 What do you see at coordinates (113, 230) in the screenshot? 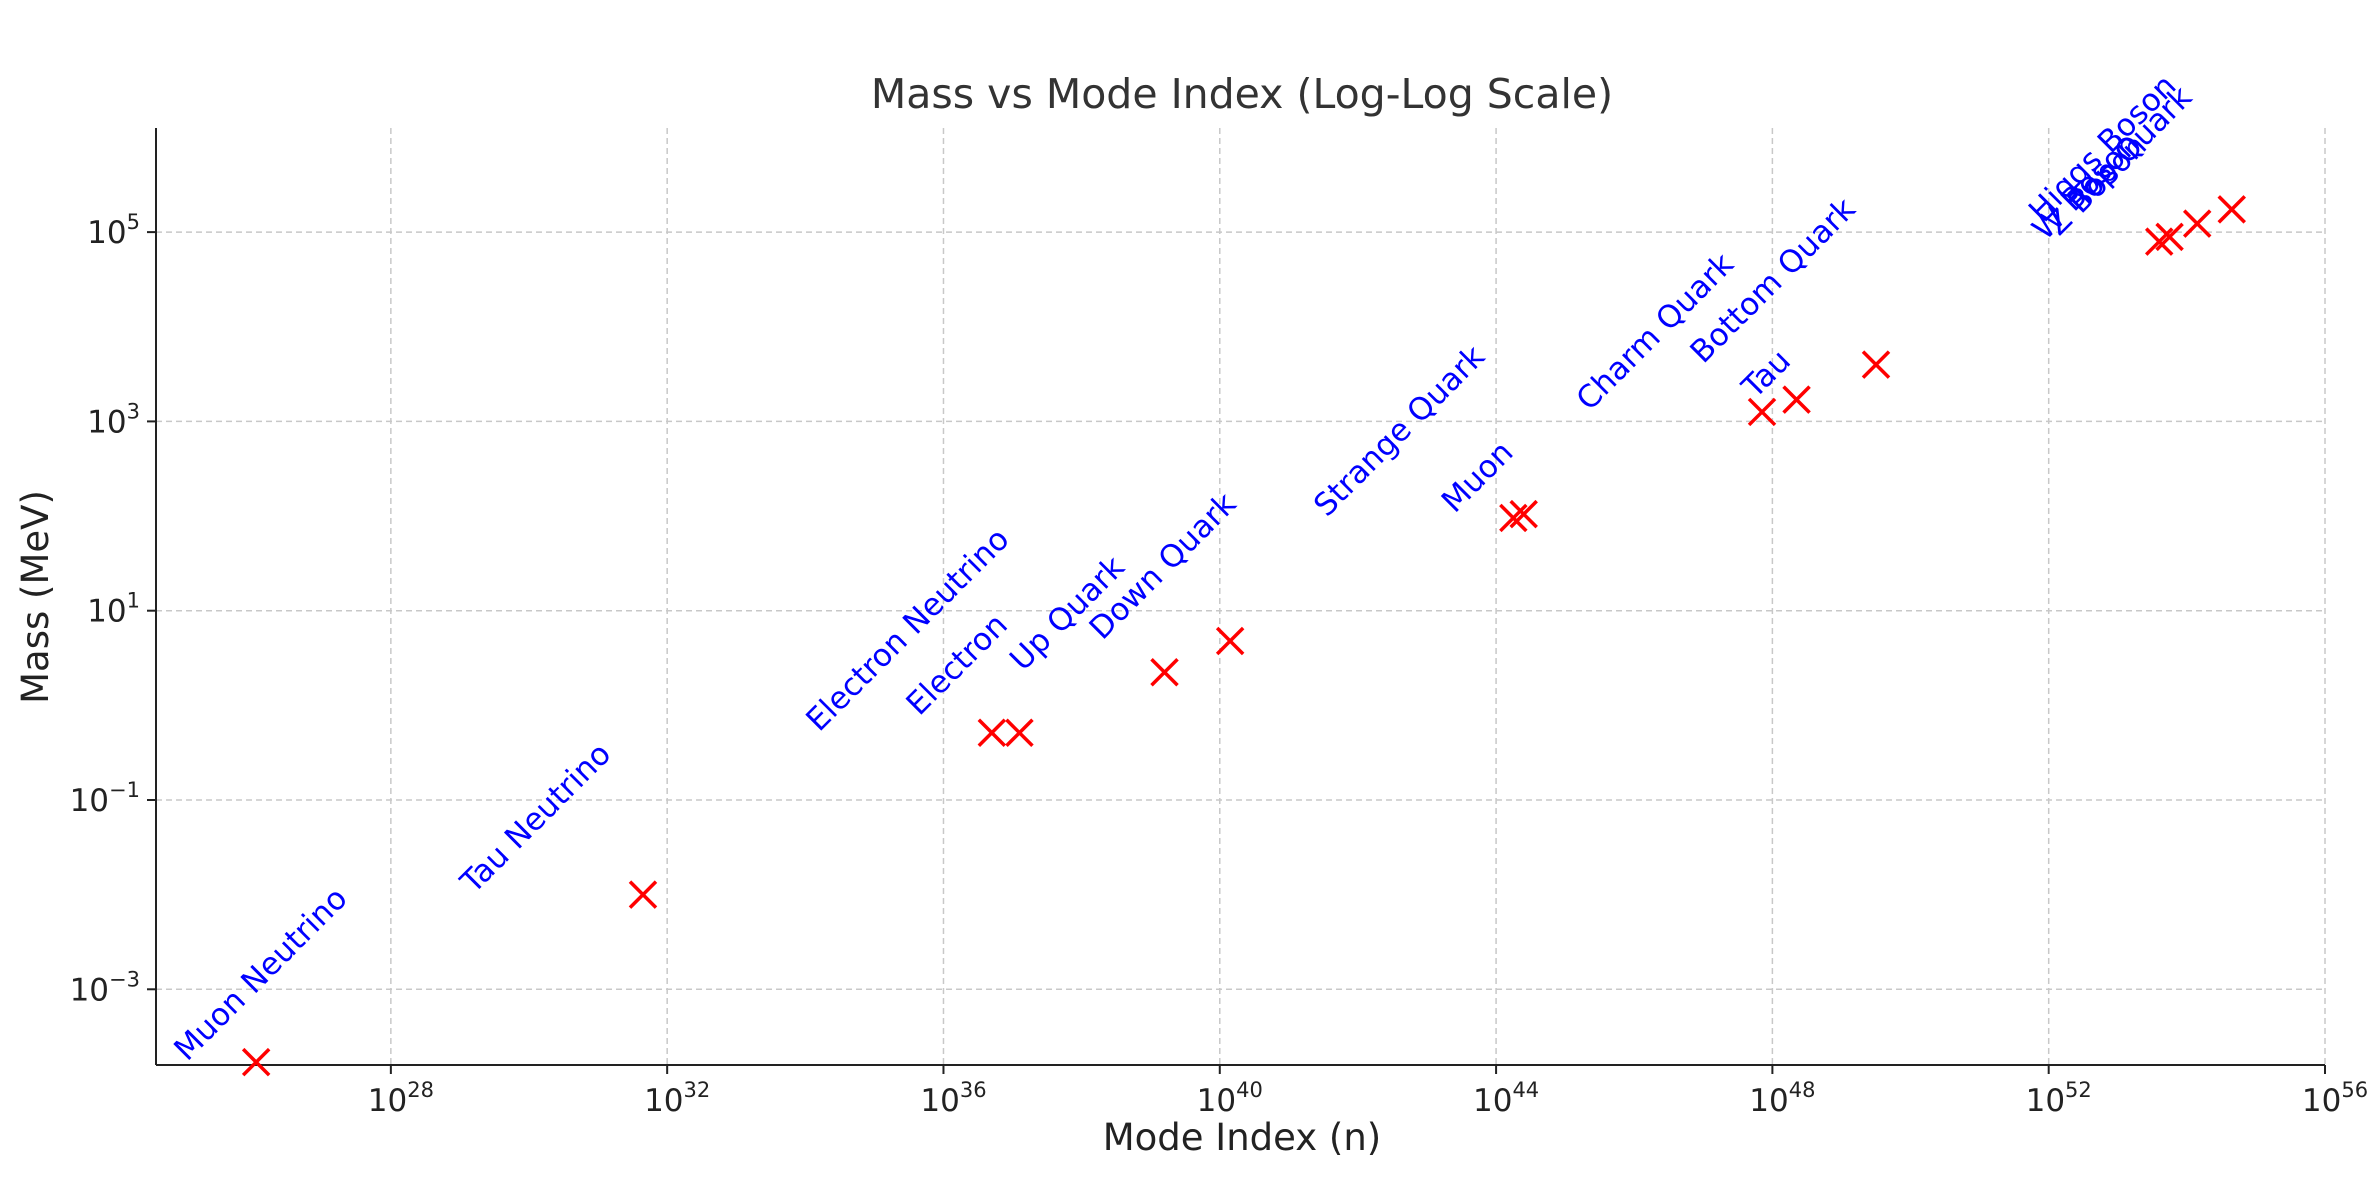
I see `y-tick-label: 10⁵` at bounding box center [113, 230].